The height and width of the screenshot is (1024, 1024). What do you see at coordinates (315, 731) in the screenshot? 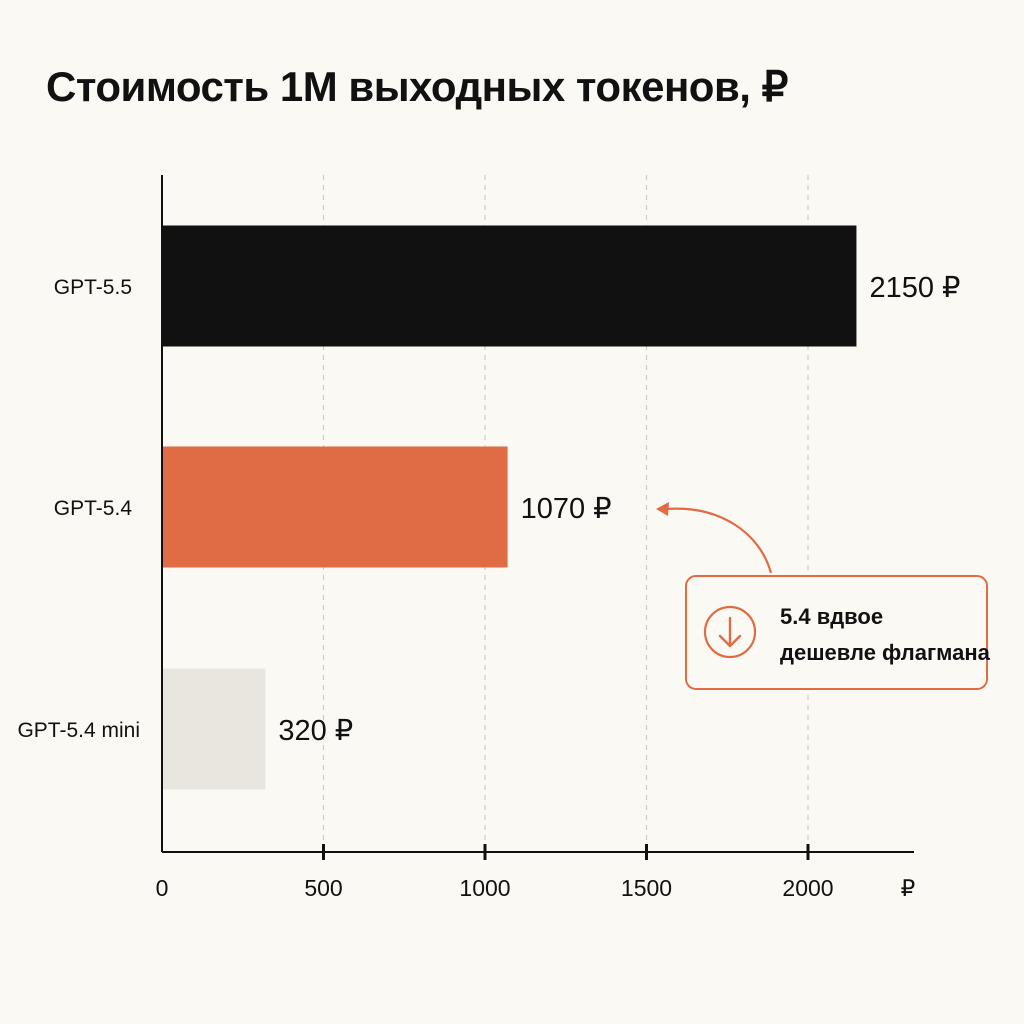
I see `value-label: 320 ₽` at bounding box center [315, 731].